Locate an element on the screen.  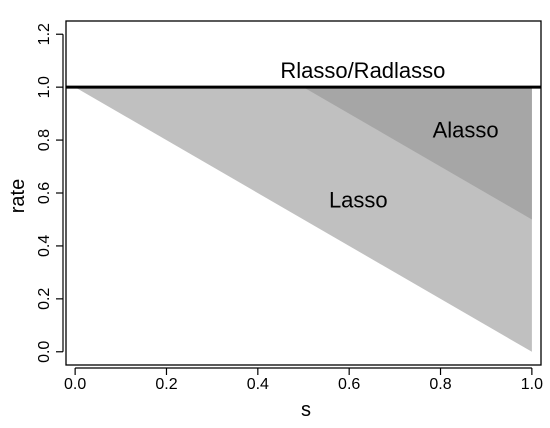
x-tick-label: 0.6 is located at coordinates (349, 384).